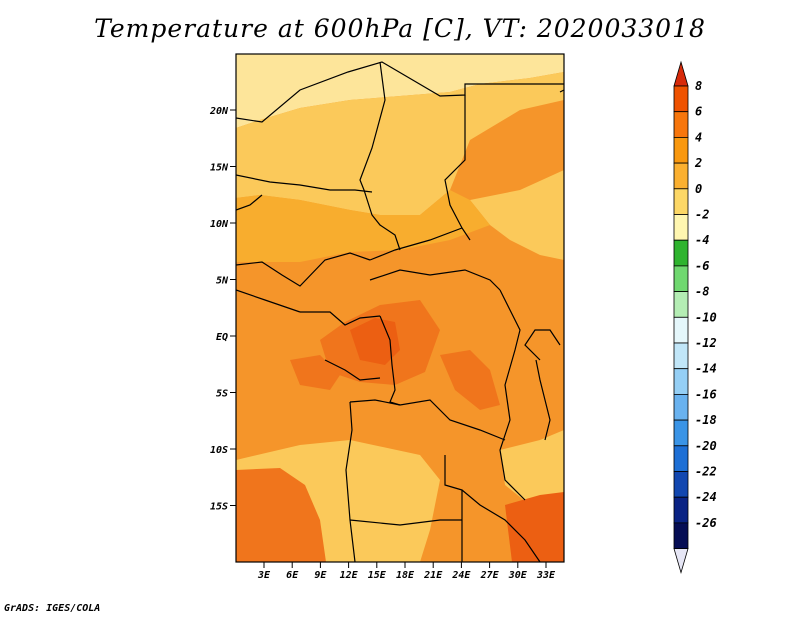  Describe the element at coordinates (292, 575) in the screenshot. I see `lon-label: 6E` at that location.